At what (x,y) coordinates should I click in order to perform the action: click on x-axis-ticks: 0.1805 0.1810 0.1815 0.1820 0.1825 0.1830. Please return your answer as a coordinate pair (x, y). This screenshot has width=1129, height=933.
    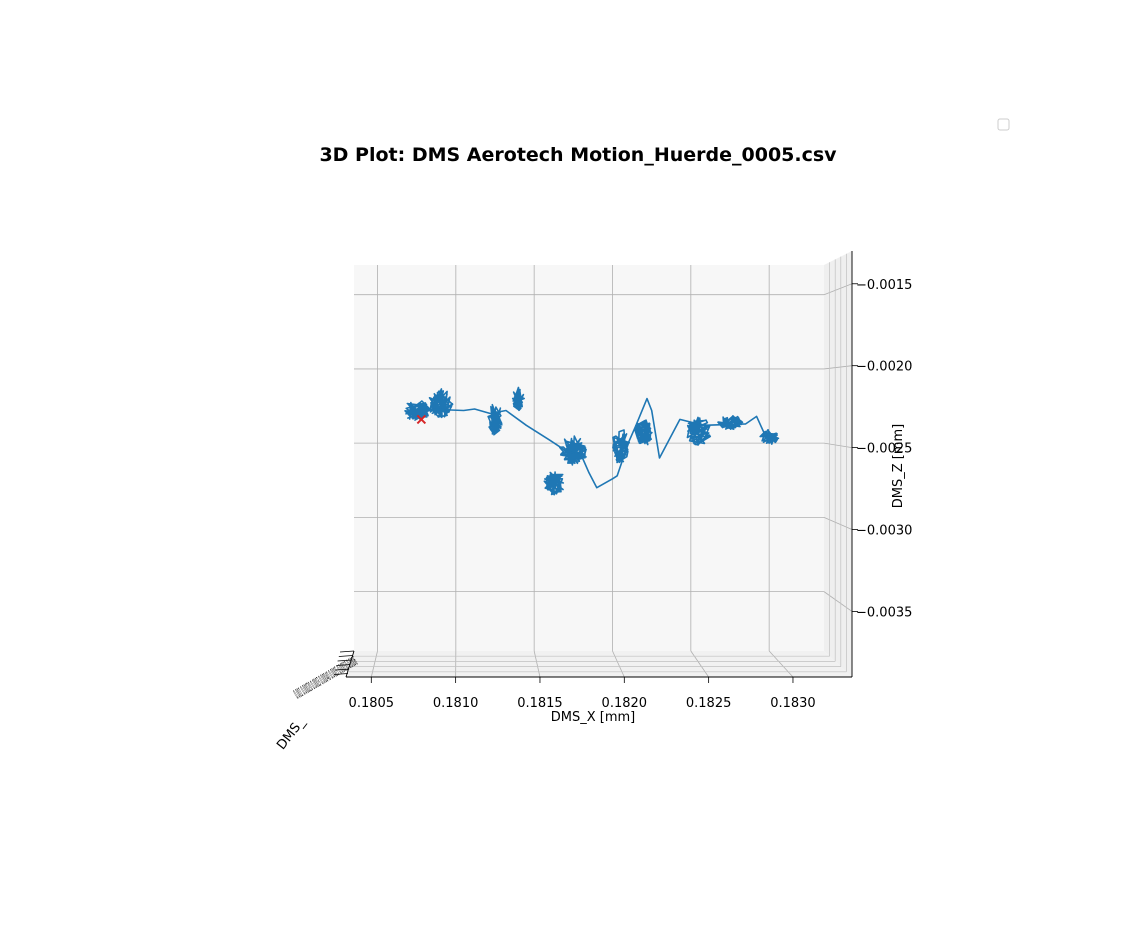
    Looking at the image, I should click on (582, 703).